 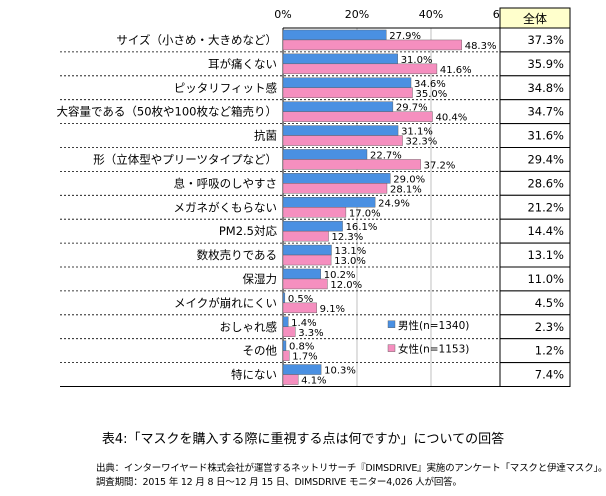 I want to click on female-value-label: 40.4%, so click(x=451, y=118).